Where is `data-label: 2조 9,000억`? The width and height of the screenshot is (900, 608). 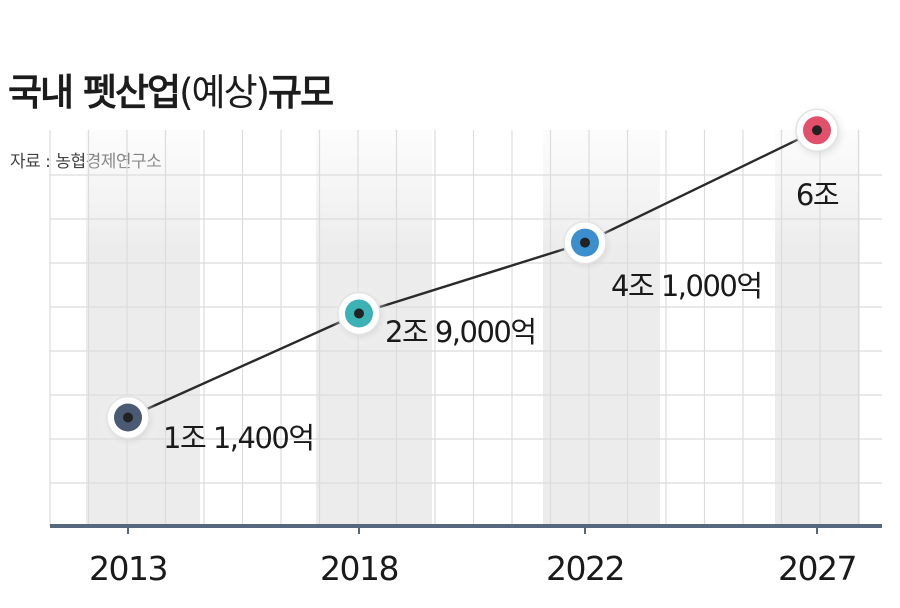
data-label: 2조 9,000억 is located at coordinates (460, 332).